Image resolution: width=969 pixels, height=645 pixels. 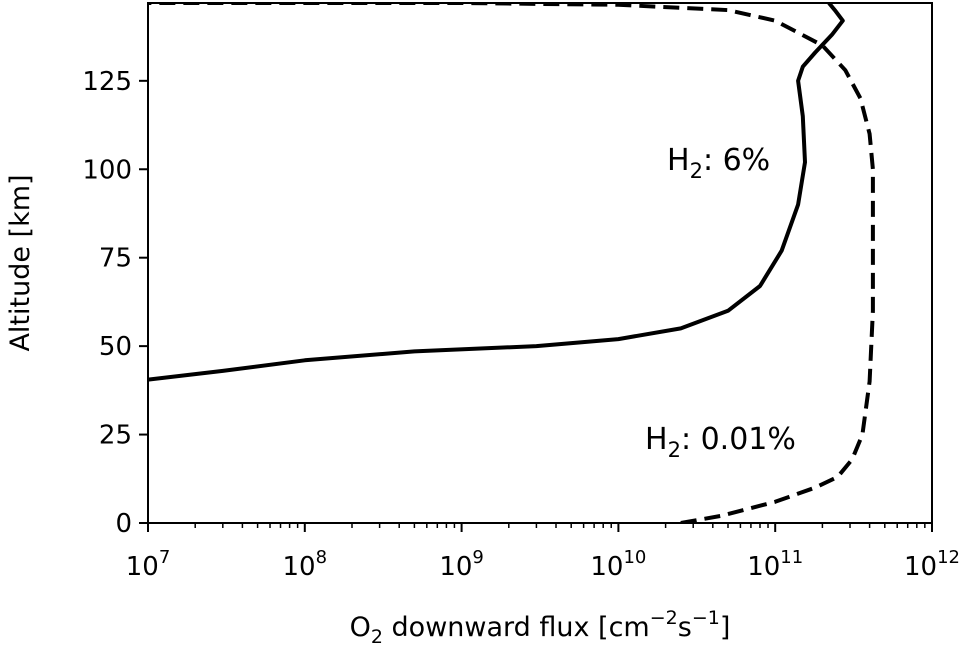 I want to click on x-tick-exponent: 12, so click(x=948, y=557).